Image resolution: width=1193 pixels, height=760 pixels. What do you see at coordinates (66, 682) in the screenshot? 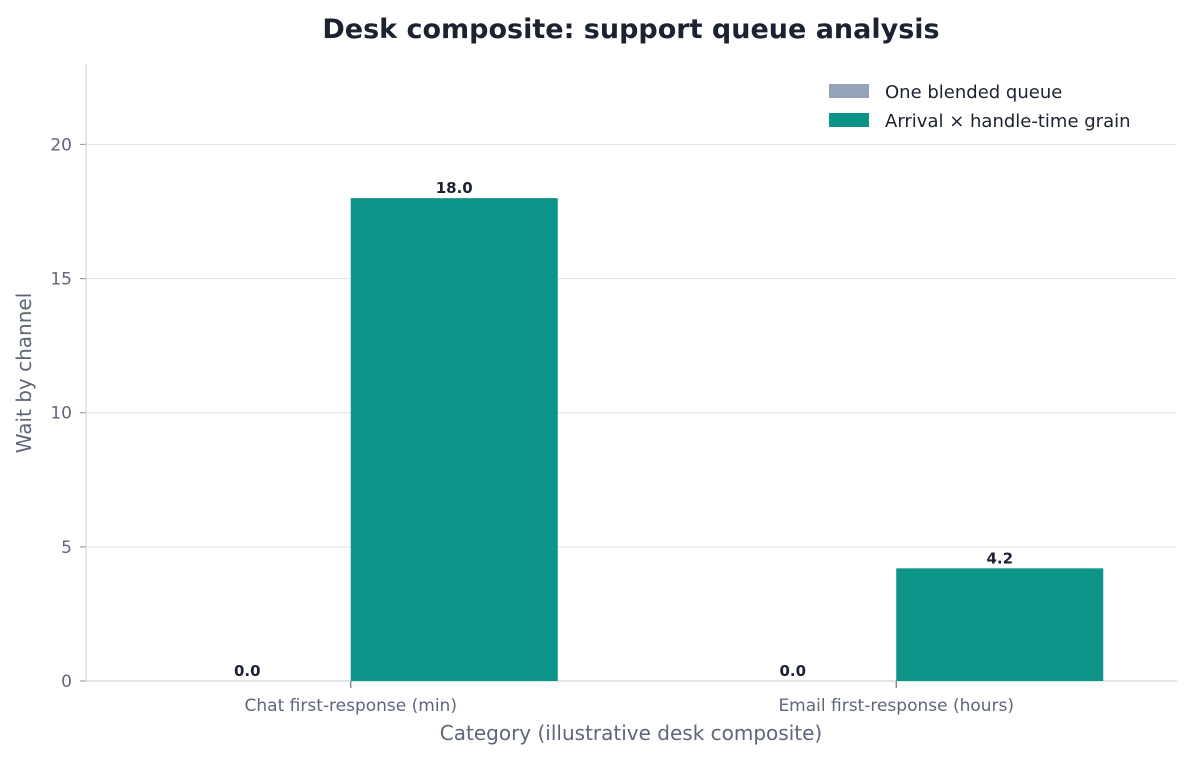
I see `y-tick-label: 0` at bounding box center [66, 682].